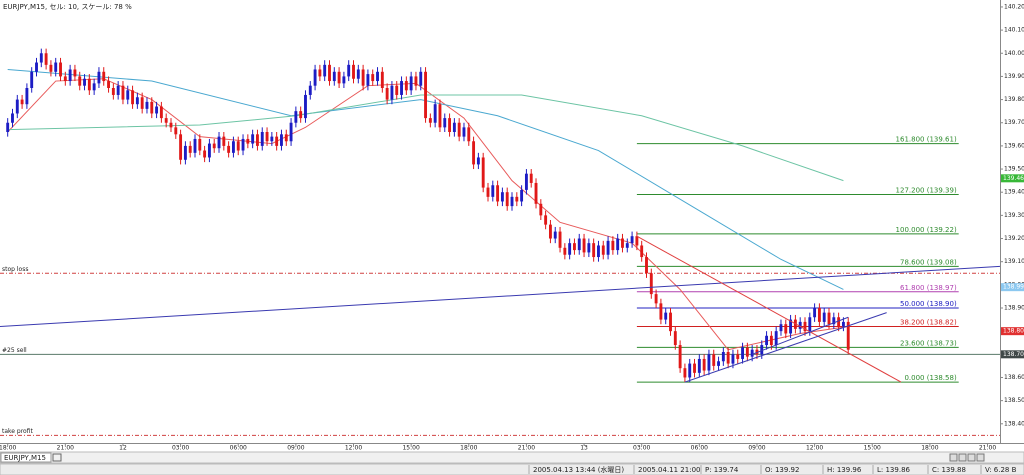 The image size is (1024, 475). What do you see at coordinates (669, 470) in the screenshot?
I see `status-text: 2005.04.11 21:00` at bounding box center [669, 470].